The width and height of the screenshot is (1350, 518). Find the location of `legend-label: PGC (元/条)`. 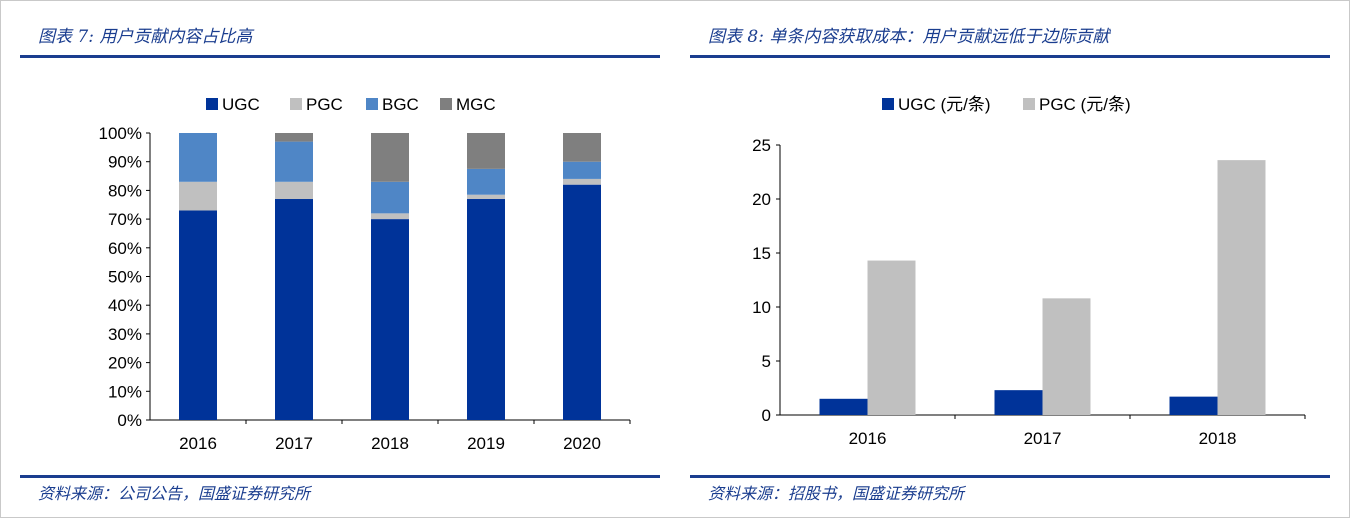

legend-label: PGC (元/条) is located at coordinates (1085, 104).